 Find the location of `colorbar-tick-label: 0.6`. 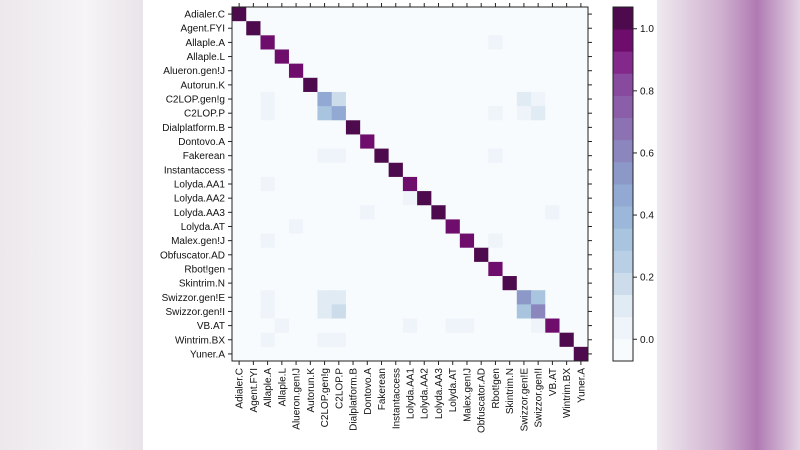

colorbar-tick-label: 0.6 is located at coordinates (647, 153).